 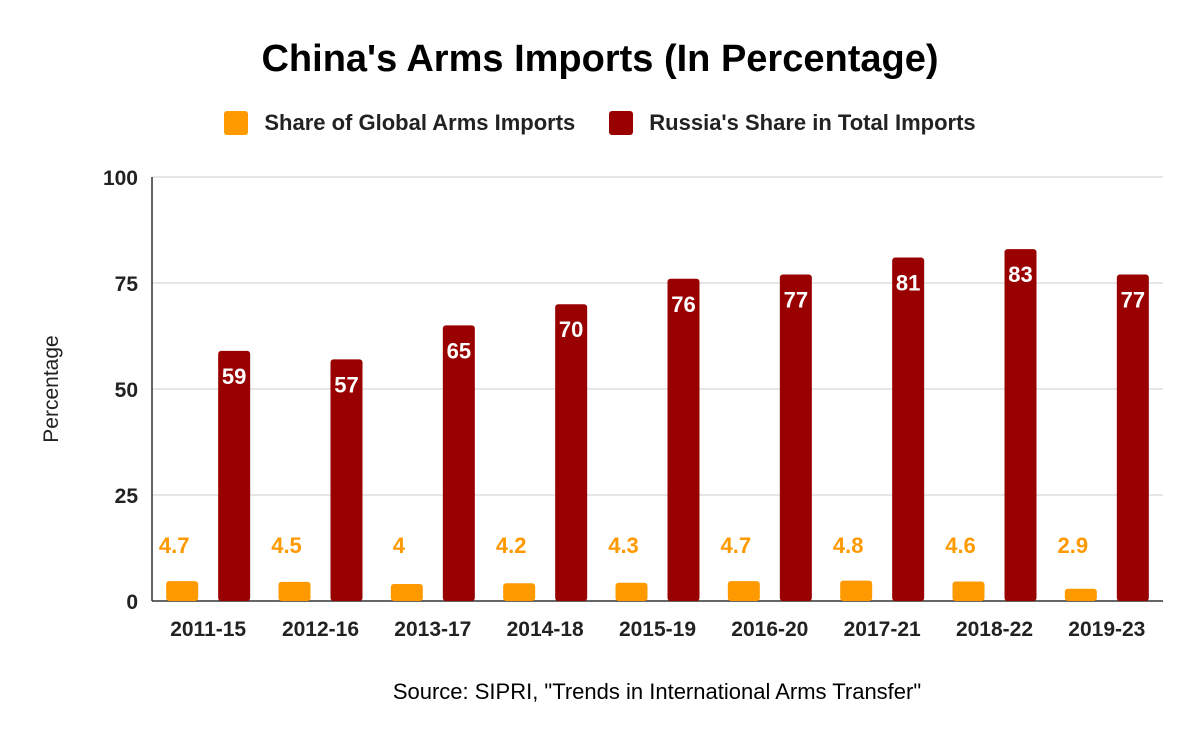 I want to click on y-tick-label: 25, so click(x=127, y=496).